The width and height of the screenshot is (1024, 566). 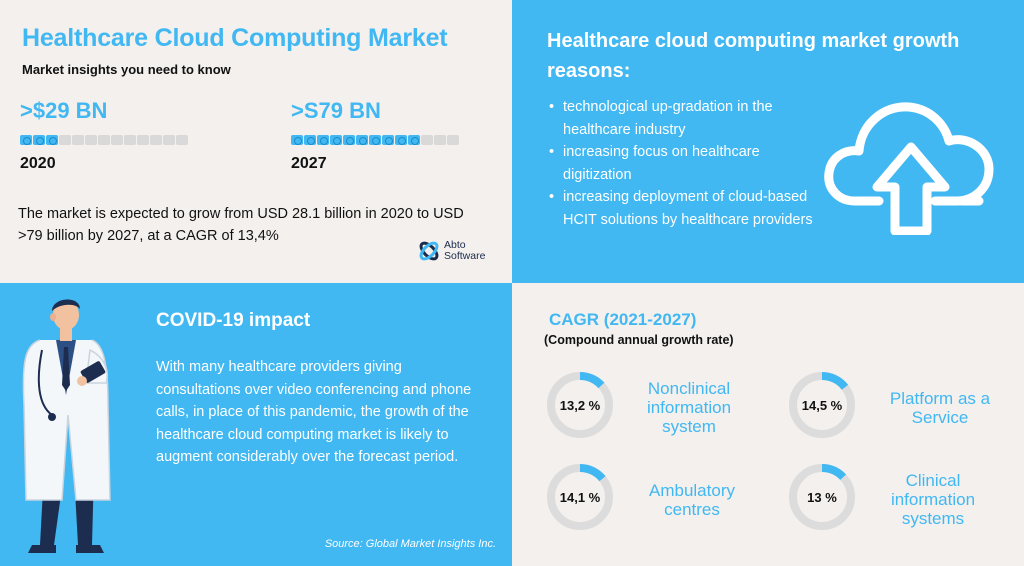 I want to click on stat-2020-year: 2020, so click(x=38, y=163).